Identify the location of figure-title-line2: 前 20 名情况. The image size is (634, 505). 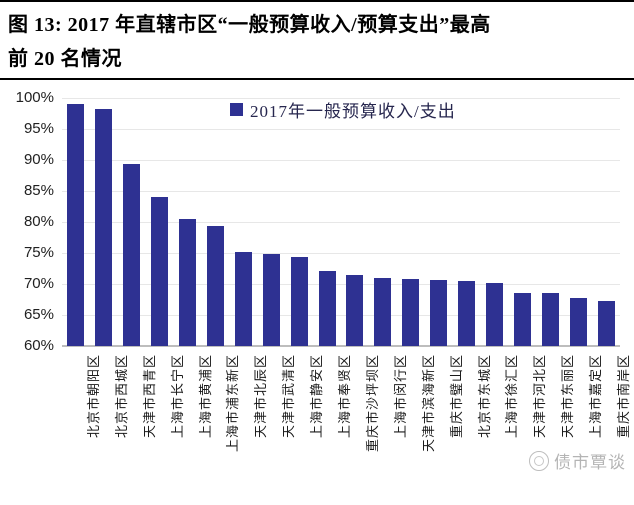
(65, 59).